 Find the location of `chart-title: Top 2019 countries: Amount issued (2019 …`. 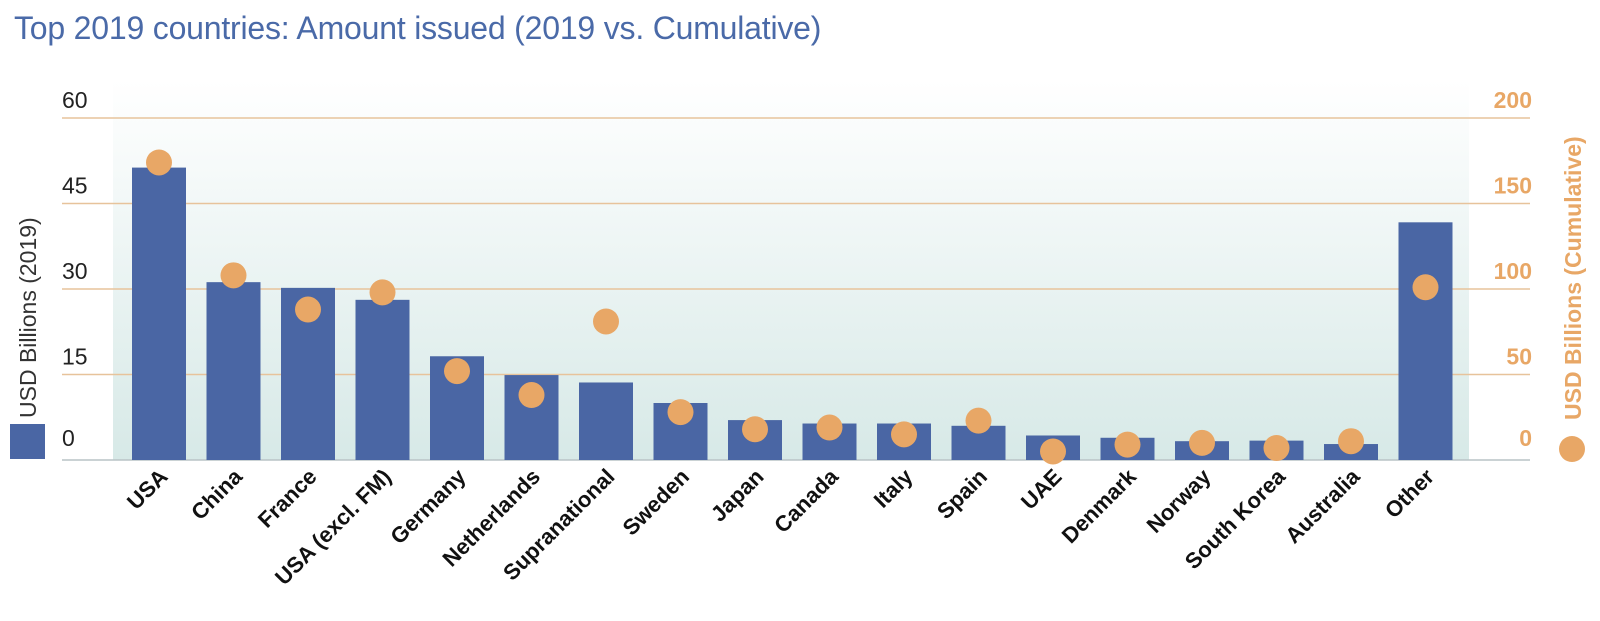

chart-title: Top 2019 countries: Amount issued (2019 … is located at coordinates (418, 28).